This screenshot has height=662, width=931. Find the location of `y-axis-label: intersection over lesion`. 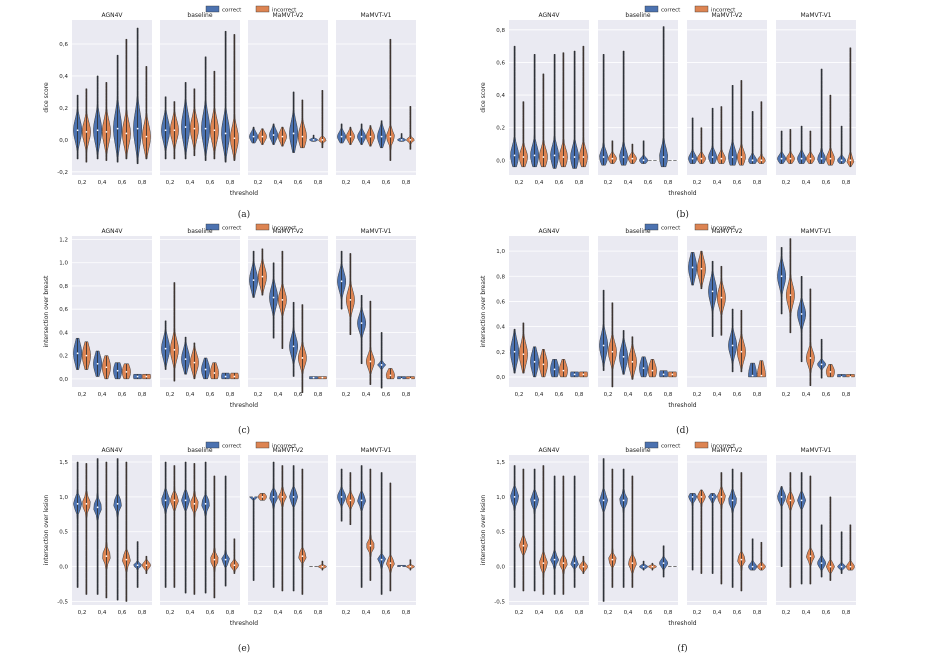

y-axis-label: intersection over lesion is located at coordinates (483, 530).